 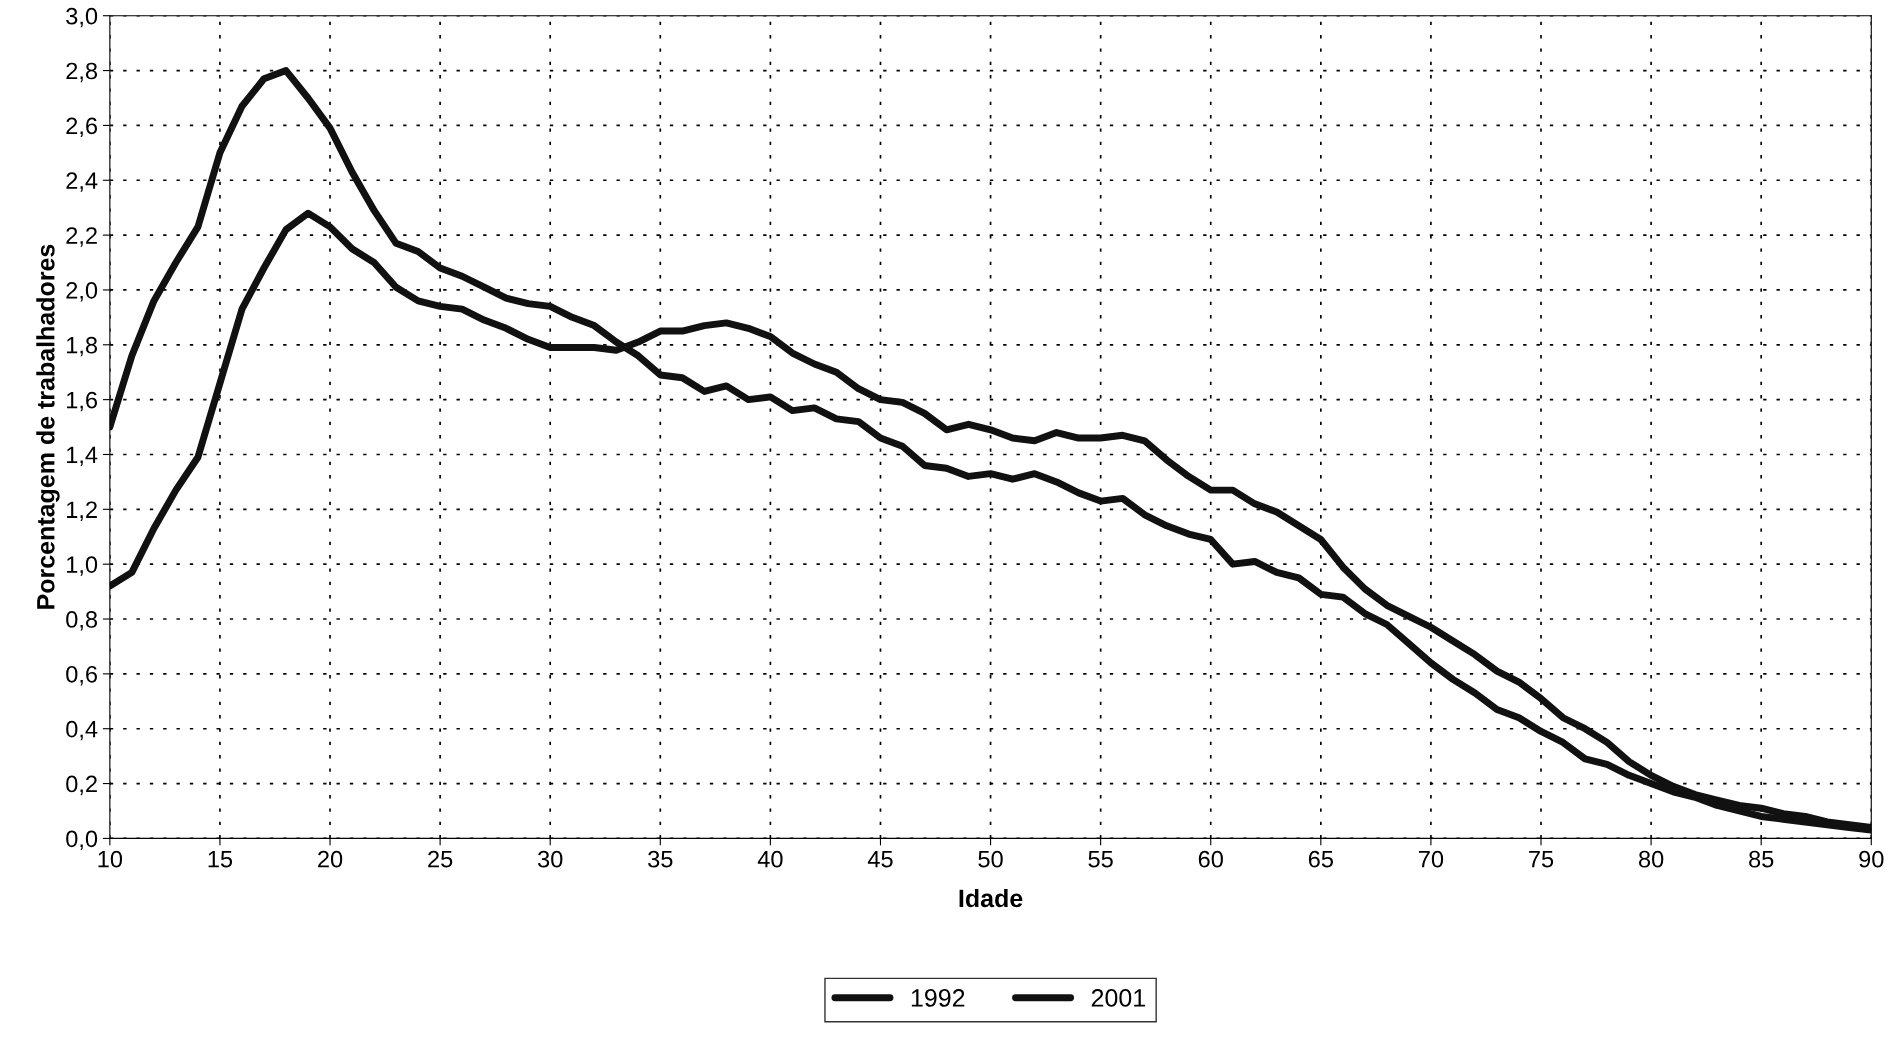 What do you see at coordinates (1100, 859) in the screenshot?
I see `x-tick-label: 55` at bounding box center [1100, 859].